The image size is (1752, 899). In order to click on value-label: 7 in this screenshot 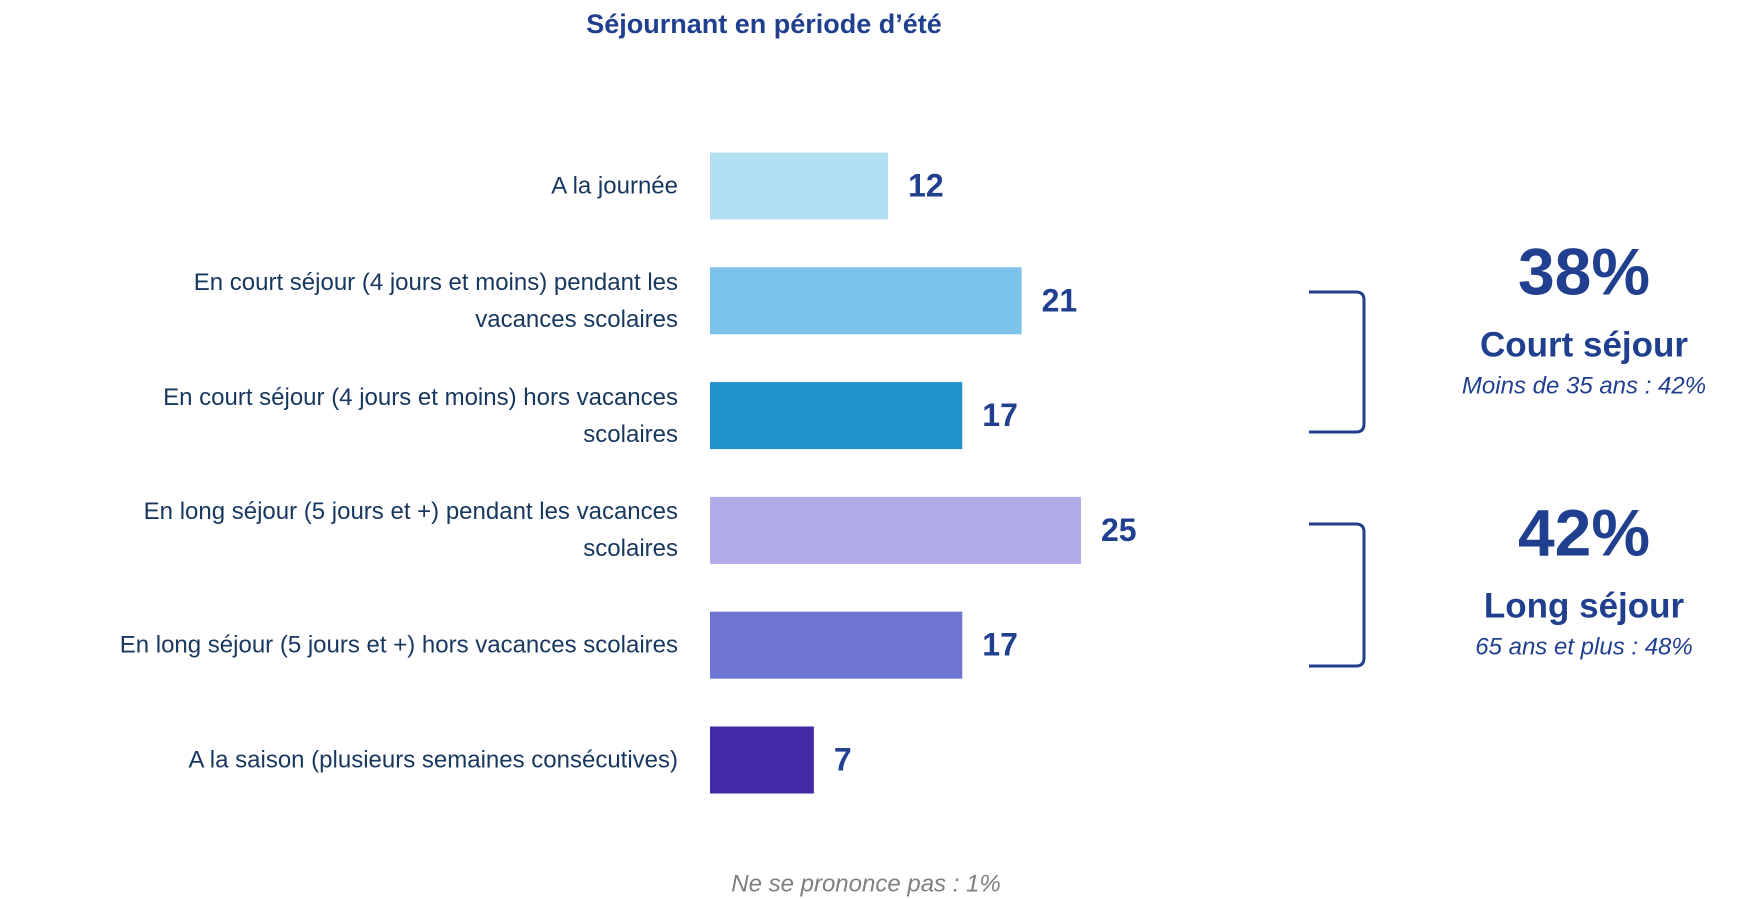, I will do `click(843, 759)`.